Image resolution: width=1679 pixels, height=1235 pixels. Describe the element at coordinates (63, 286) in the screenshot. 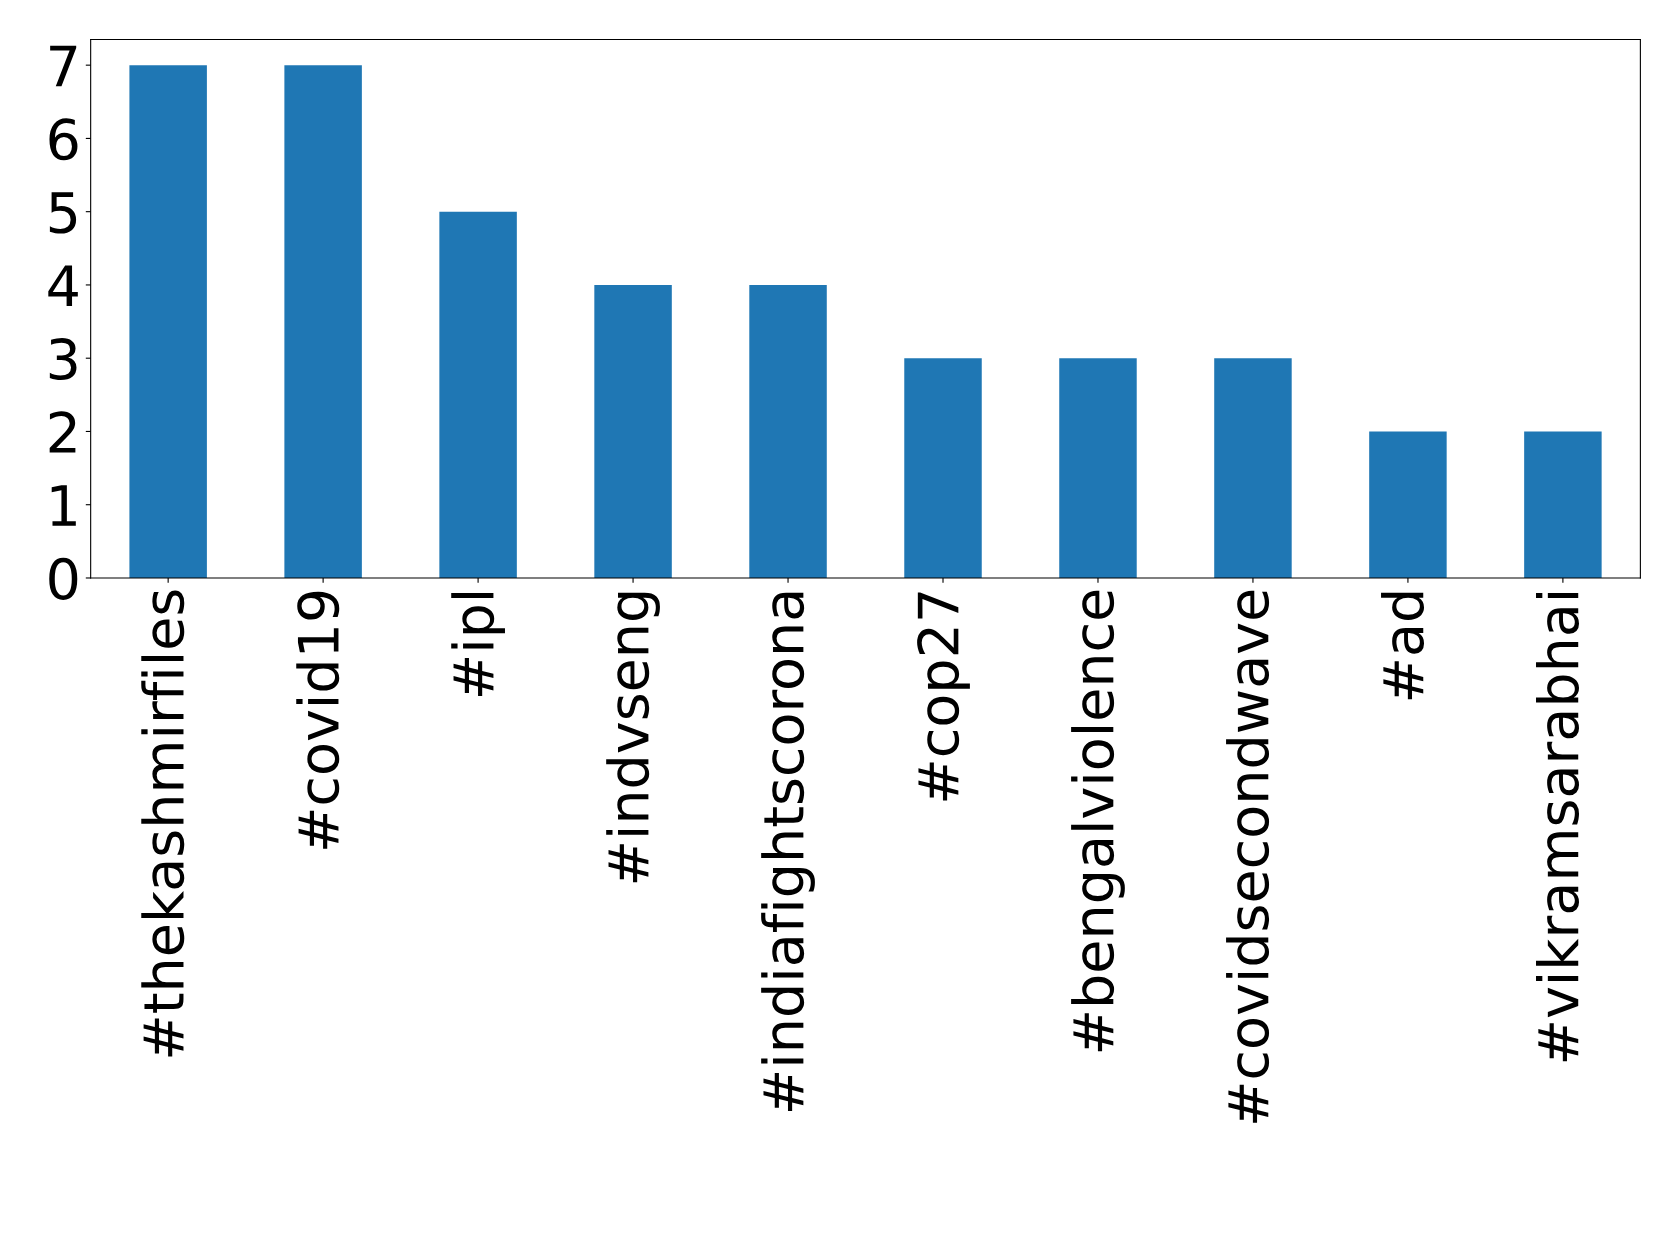

I see `y-tick-label: 4` at that location.